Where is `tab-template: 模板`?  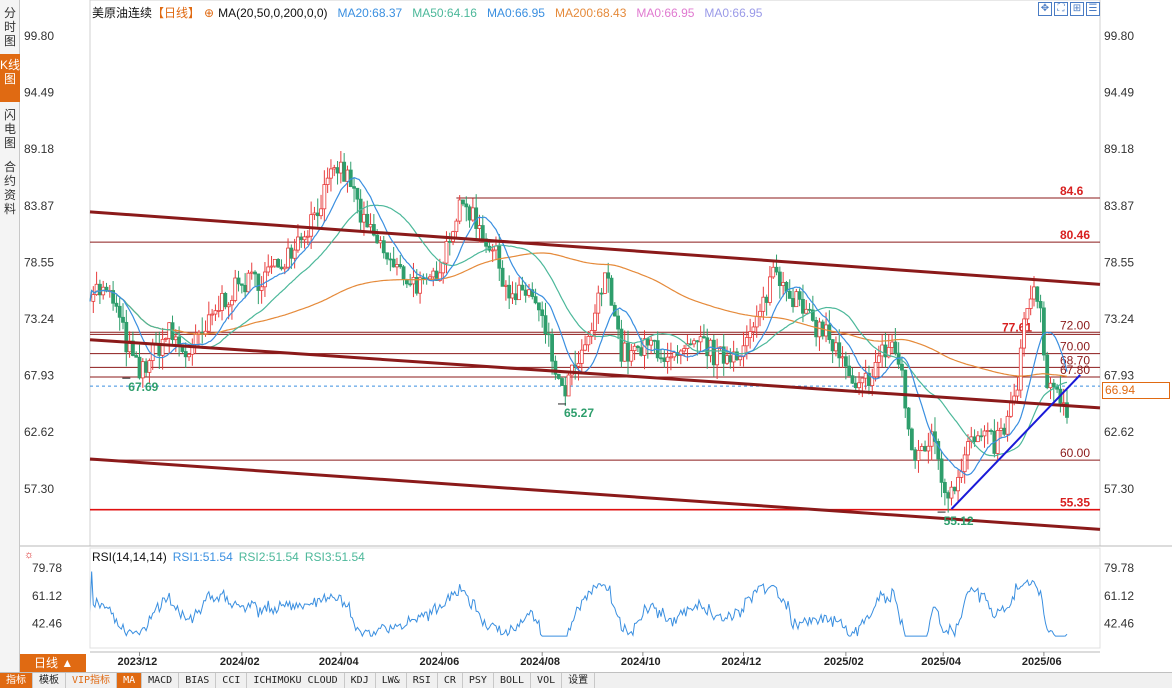
tab-template: 模板 is located at coordinates (49, 680).